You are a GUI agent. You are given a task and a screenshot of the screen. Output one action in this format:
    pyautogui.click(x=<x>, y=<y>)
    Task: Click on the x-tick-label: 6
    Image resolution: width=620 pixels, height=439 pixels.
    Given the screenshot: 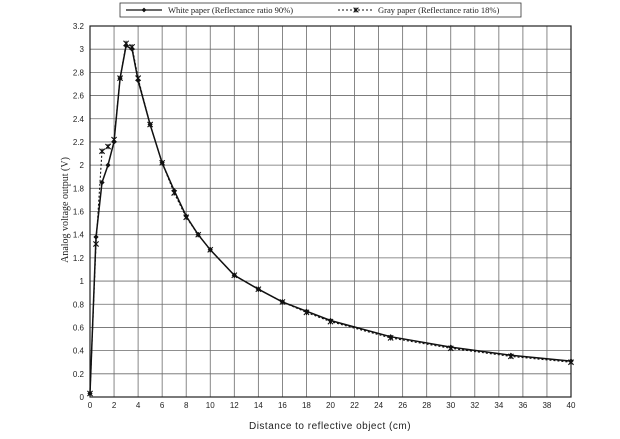 What is the action you would take?
    pyautogui.click(x=162, y=405)
    